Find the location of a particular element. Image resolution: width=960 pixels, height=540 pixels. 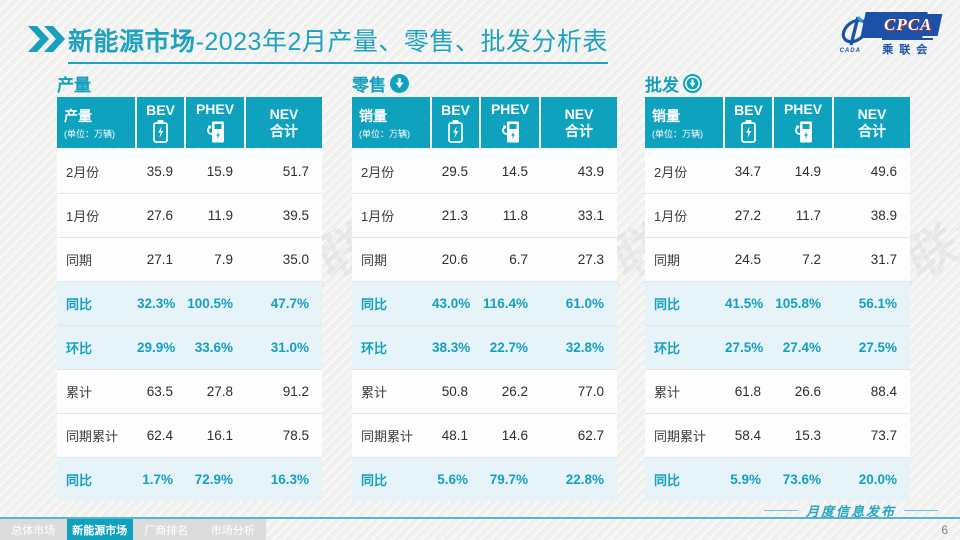

table-row: 2月份 29.5 14.5 43.9 is located at coordinates (484, 171).